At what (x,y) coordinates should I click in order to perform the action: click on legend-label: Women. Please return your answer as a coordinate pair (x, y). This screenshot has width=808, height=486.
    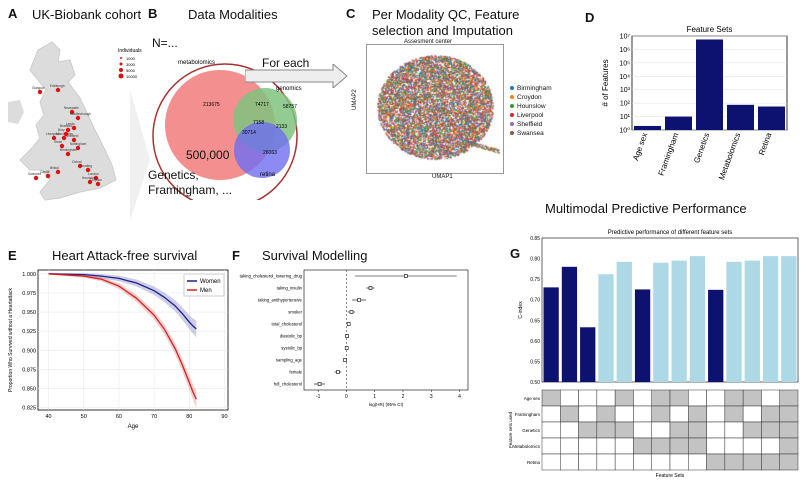
    Looking at the image, I should click on (210, 282).